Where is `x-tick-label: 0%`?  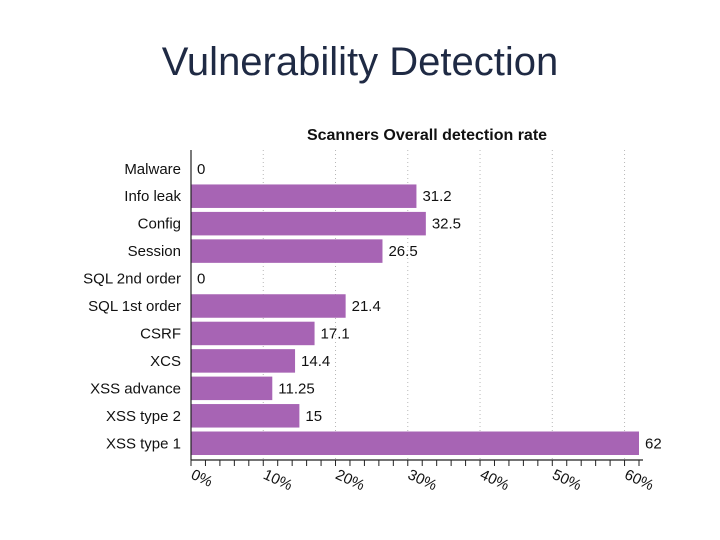 x-tick-label: 0% is located at coordinates (201, 478).